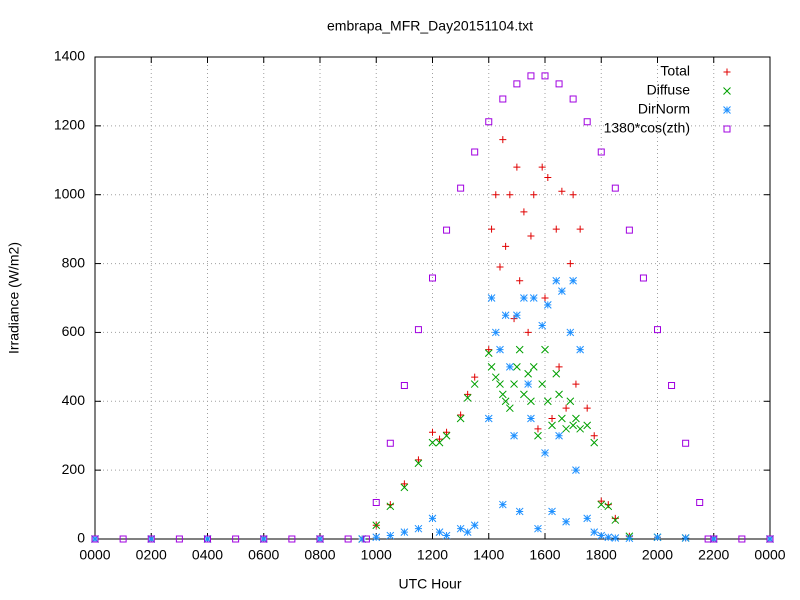  I want to click on x-tick-label: 0400, so click(207, 555).